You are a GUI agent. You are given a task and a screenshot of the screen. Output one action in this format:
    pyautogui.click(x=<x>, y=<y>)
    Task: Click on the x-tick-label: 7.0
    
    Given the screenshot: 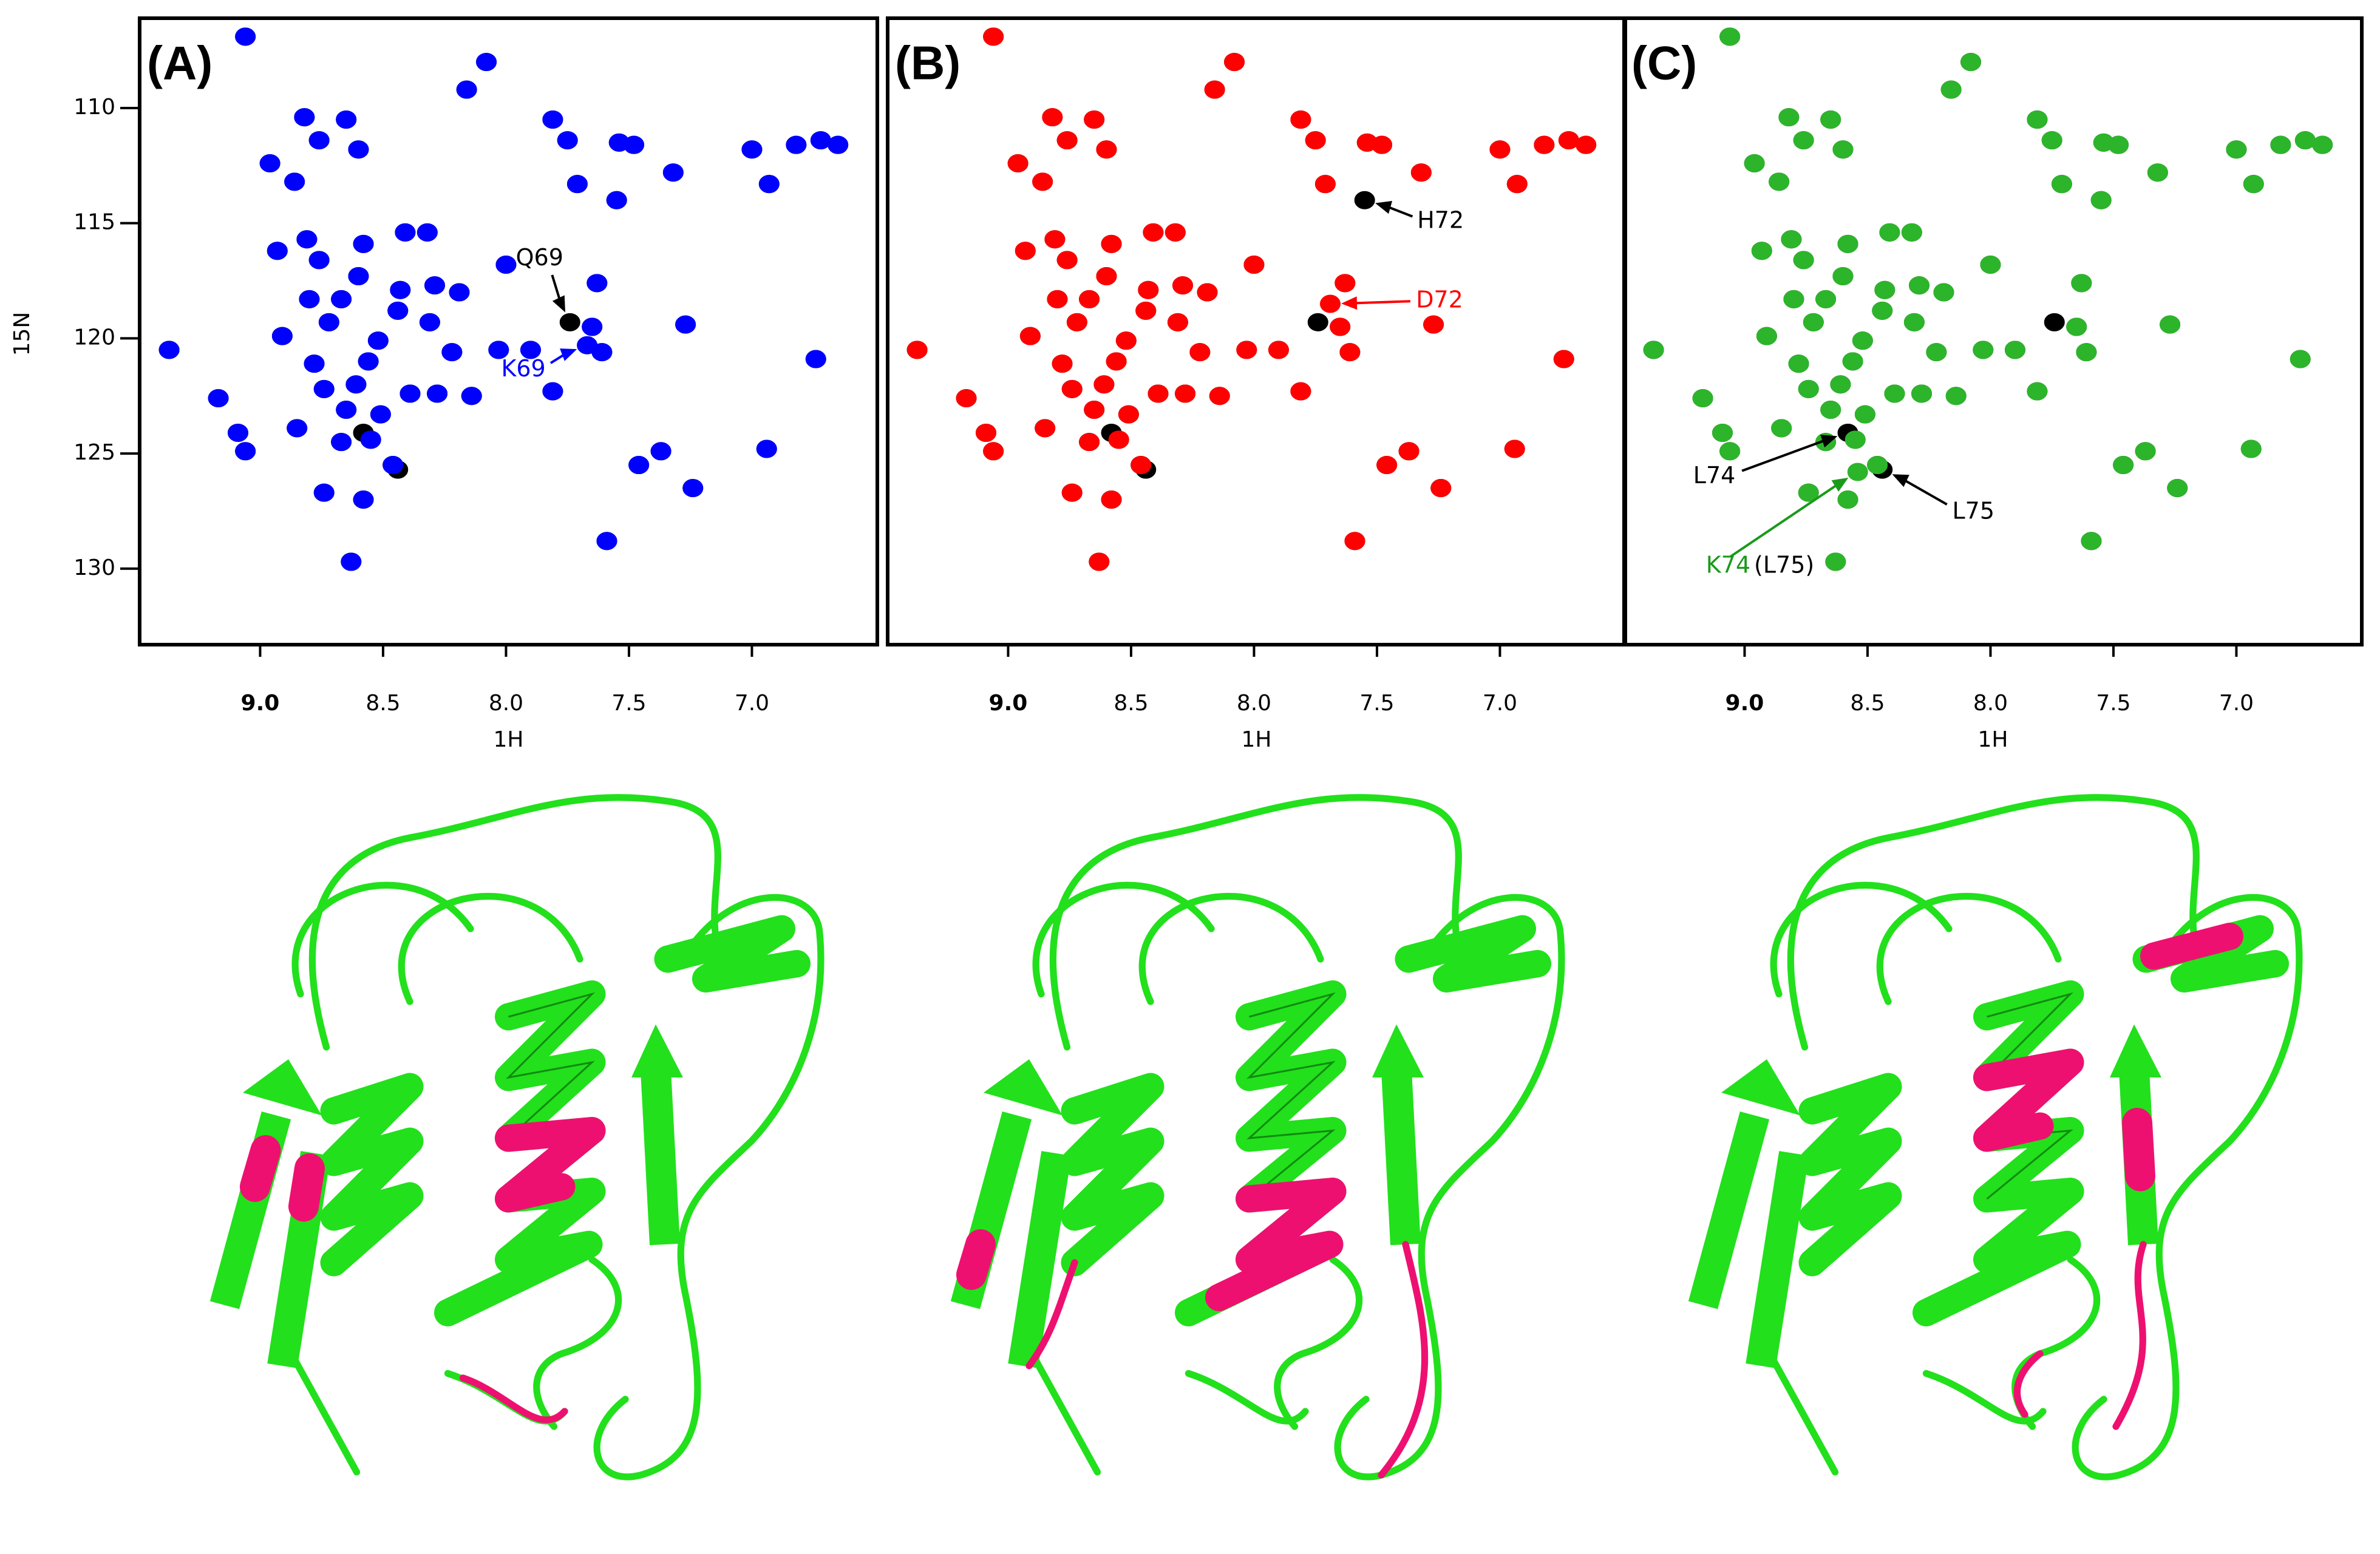 What is the action you would take?
    pyautogui.click(x=1500, y=703)
    